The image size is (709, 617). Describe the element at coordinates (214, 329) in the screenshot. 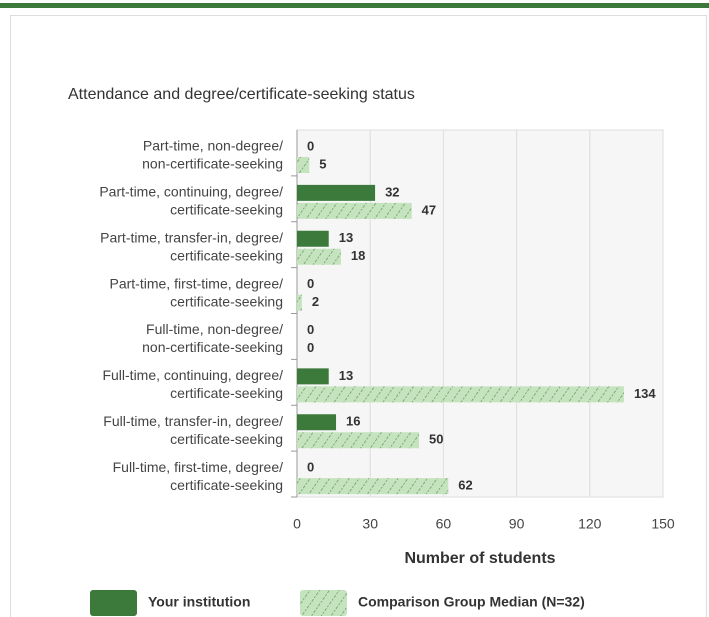

I see `y-tick-label: Full-time, non-degree/` at that location.